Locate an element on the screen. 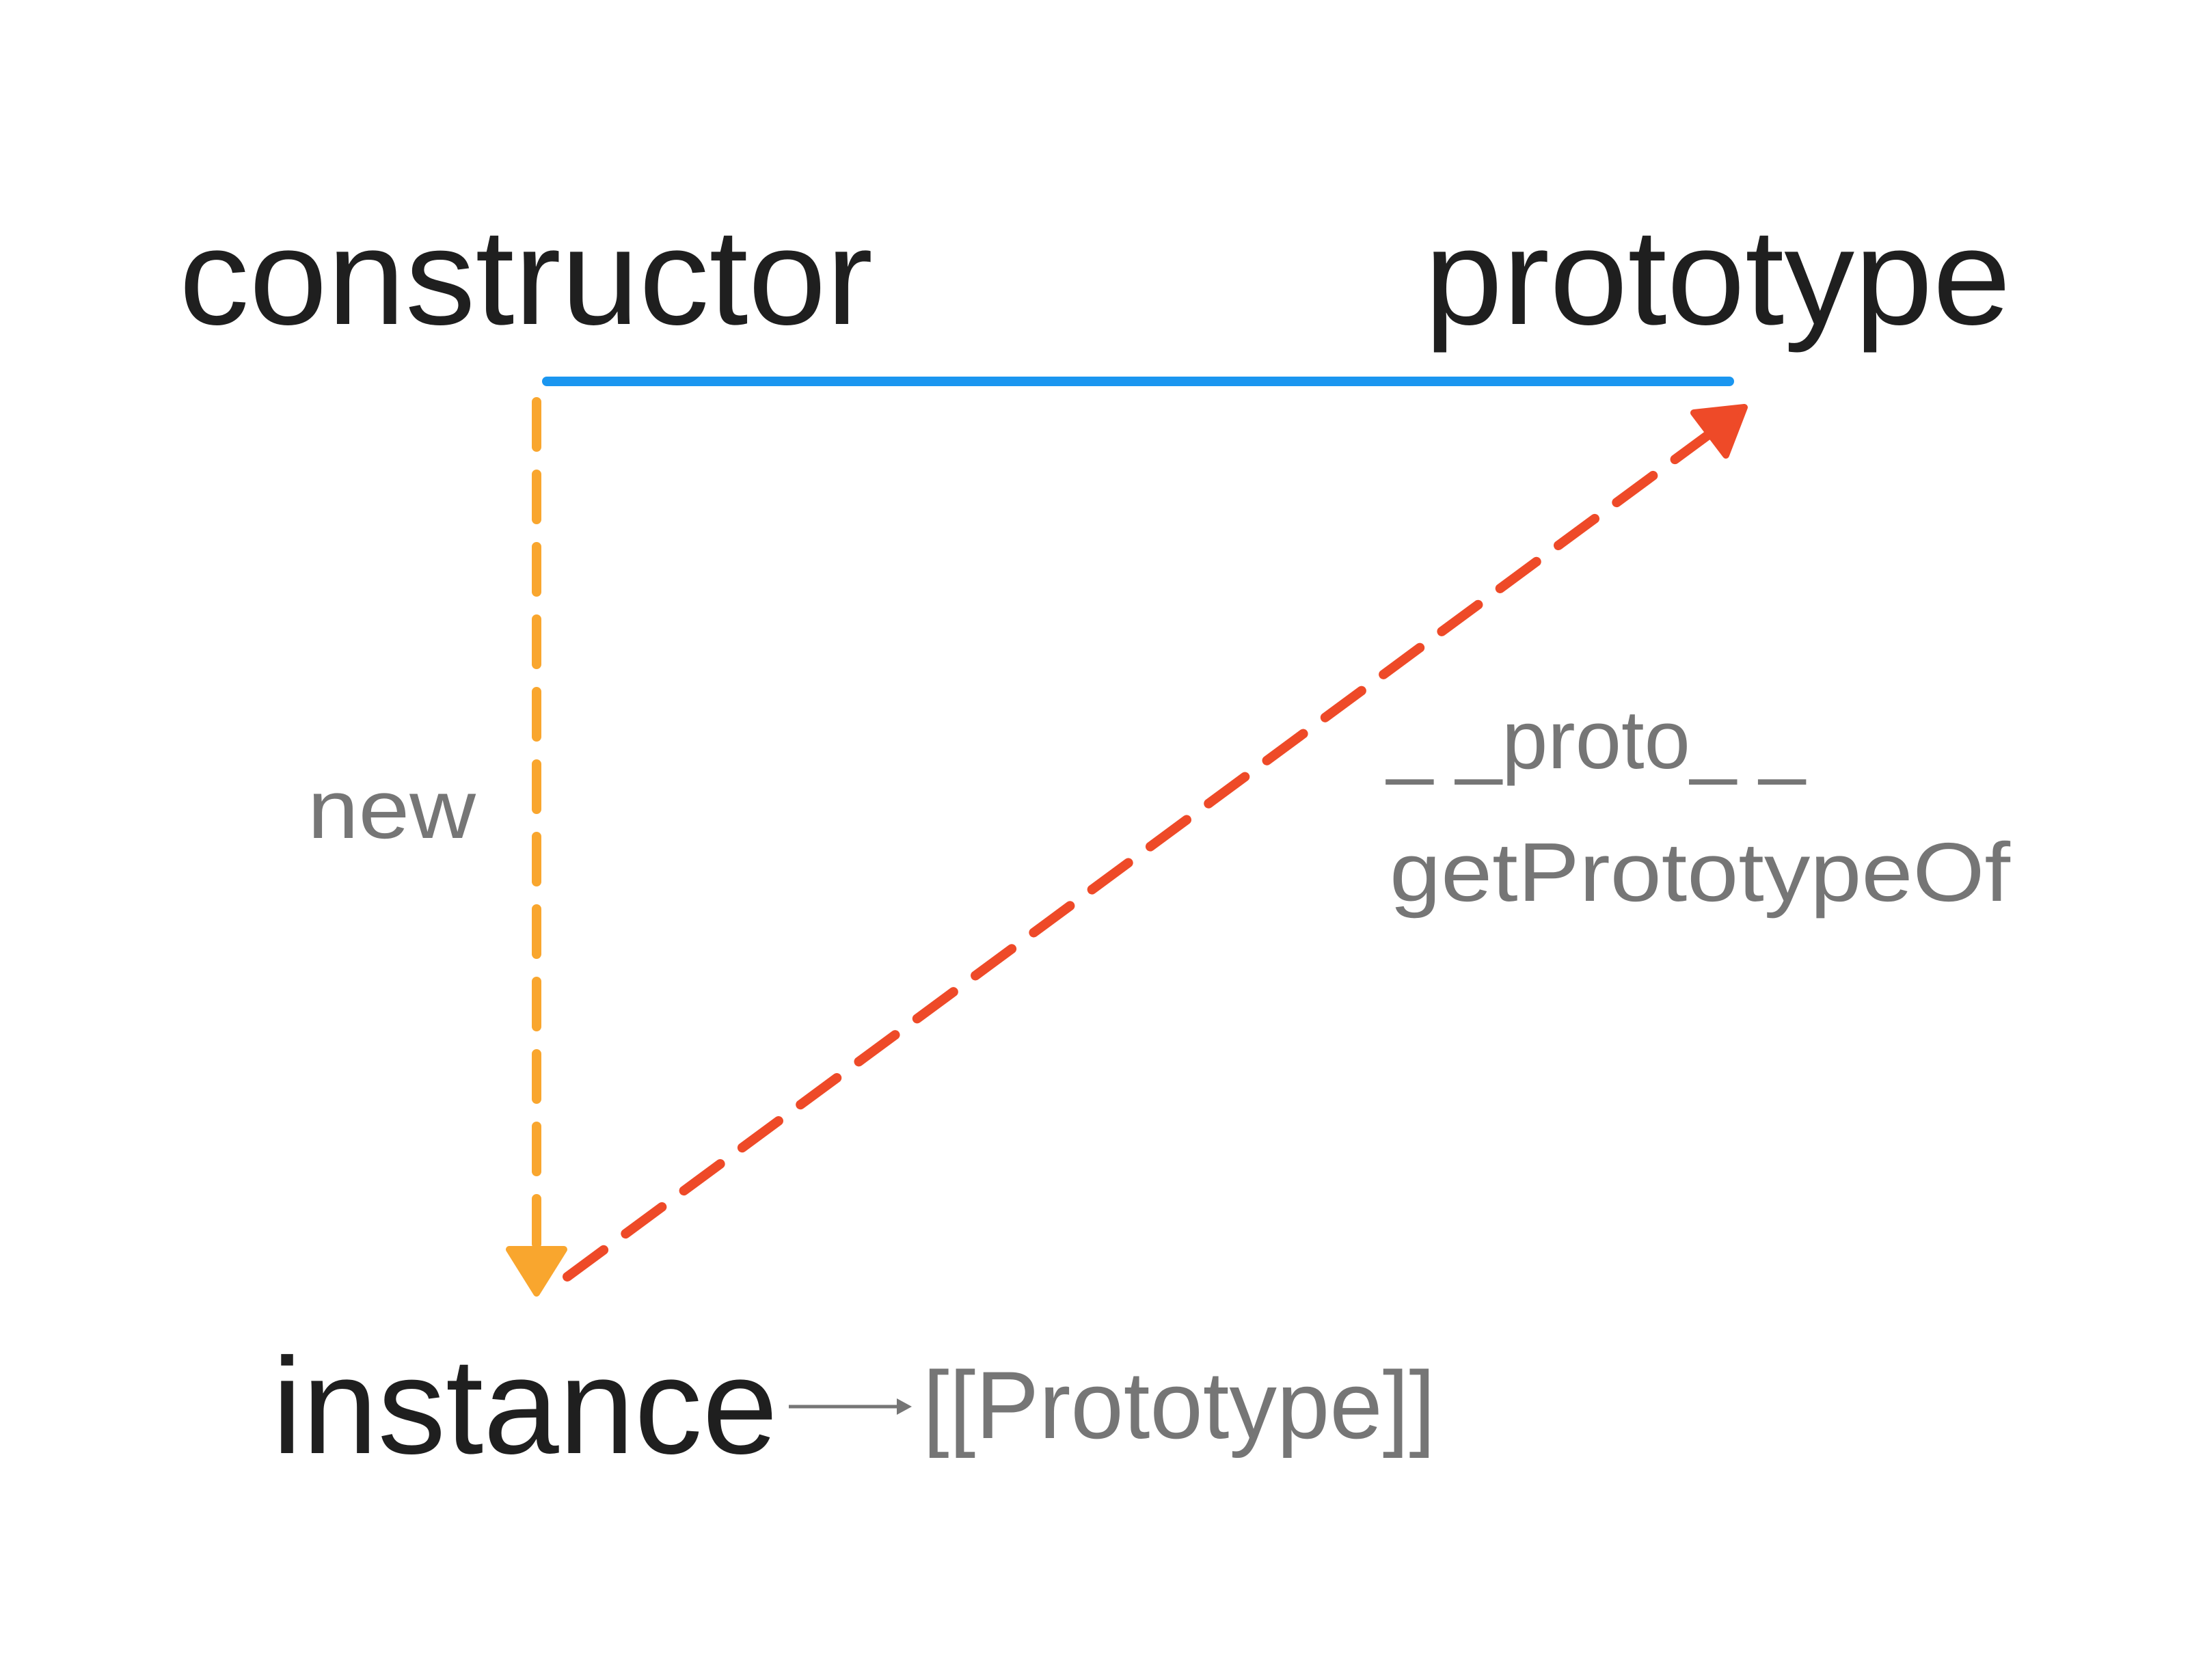 The height and width of the screenshot is (1680, 2190). node-label: prototype is located at coordinates (1717, 277).